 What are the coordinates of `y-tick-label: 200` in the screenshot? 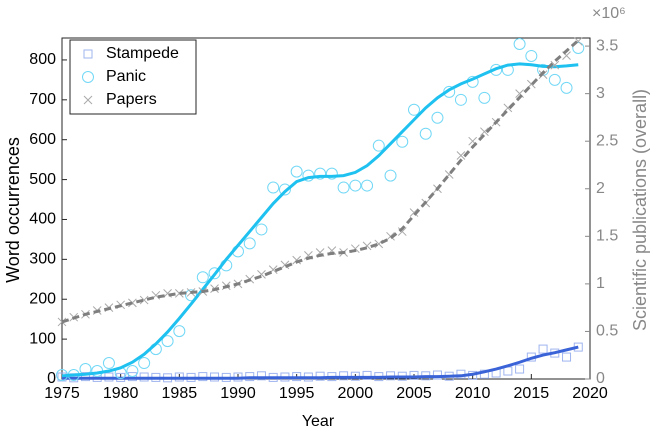 It's located at (42, 298).